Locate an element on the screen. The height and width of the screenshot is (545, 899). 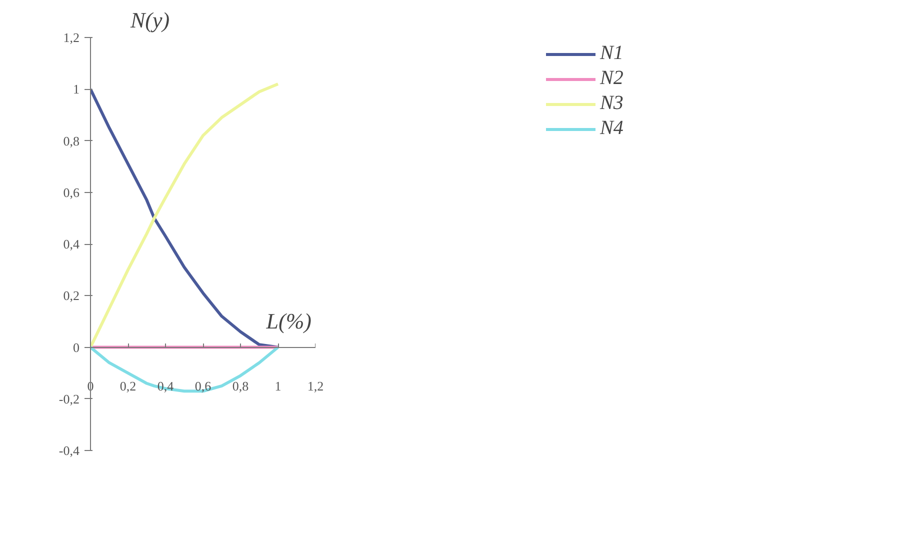
legend-label: N1 is located at coordinates (612, 53).